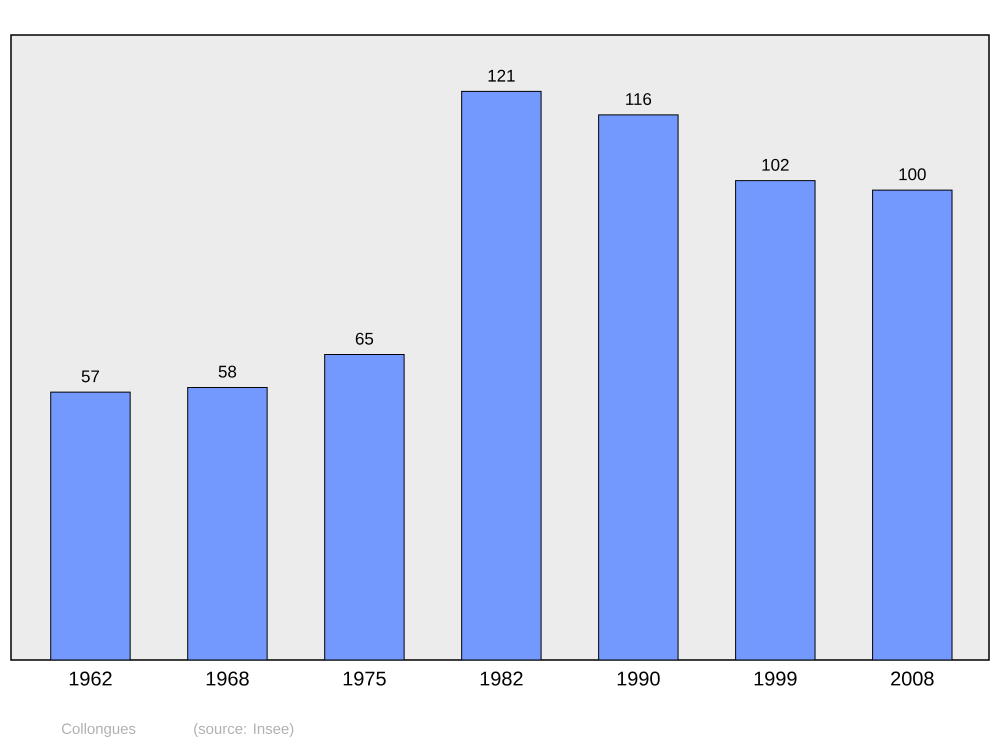  What do you see at coordinates (501, 679) in the screenshot?
I see `x-tick-label: 1982` at bounding box center [501, 679].